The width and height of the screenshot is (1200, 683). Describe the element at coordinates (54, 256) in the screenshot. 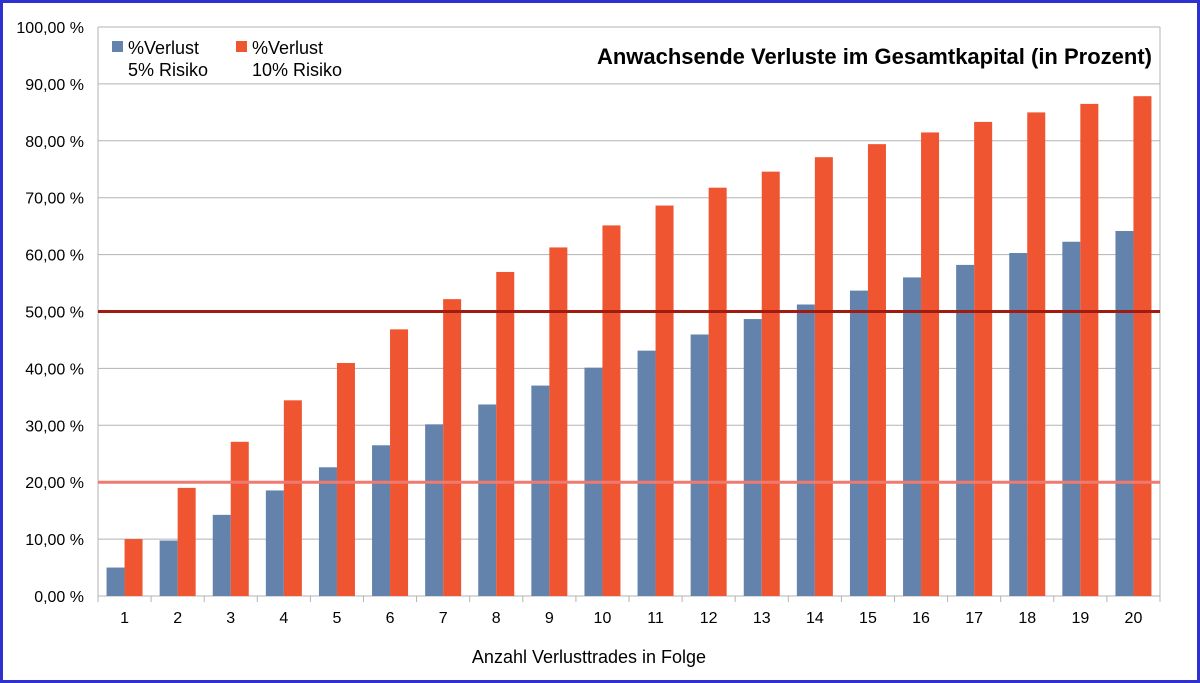

I see `y-tick-label: 60,00 %` at that location.